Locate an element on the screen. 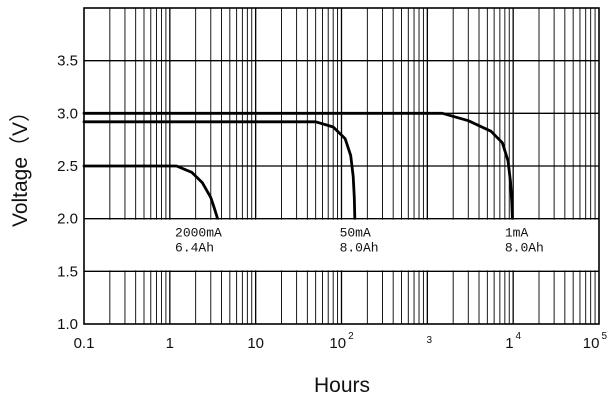 Image resolution: width=609 pixels, height=400 pixels. label-band is located at coordinates (341, 245).